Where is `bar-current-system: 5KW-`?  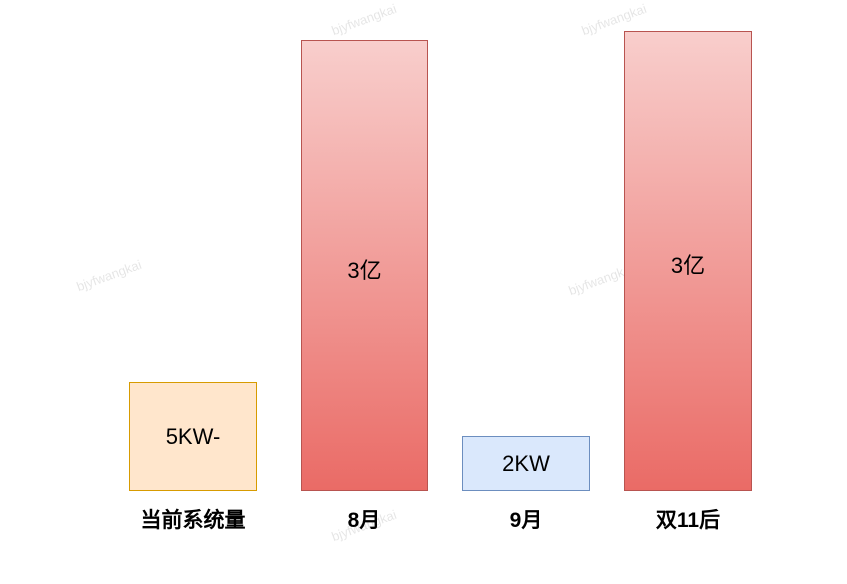 bar-current-system: 5KW- is located at coordinates (193, 436).